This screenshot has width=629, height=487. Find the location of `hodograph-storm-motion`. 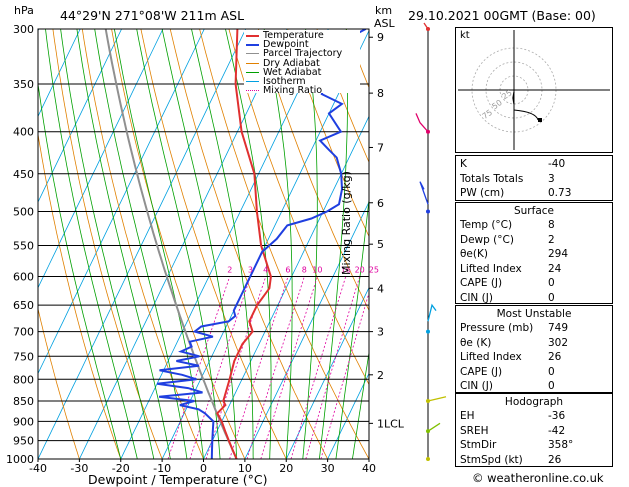

hodograph-storm-motion is located at coordinates (526, 115).